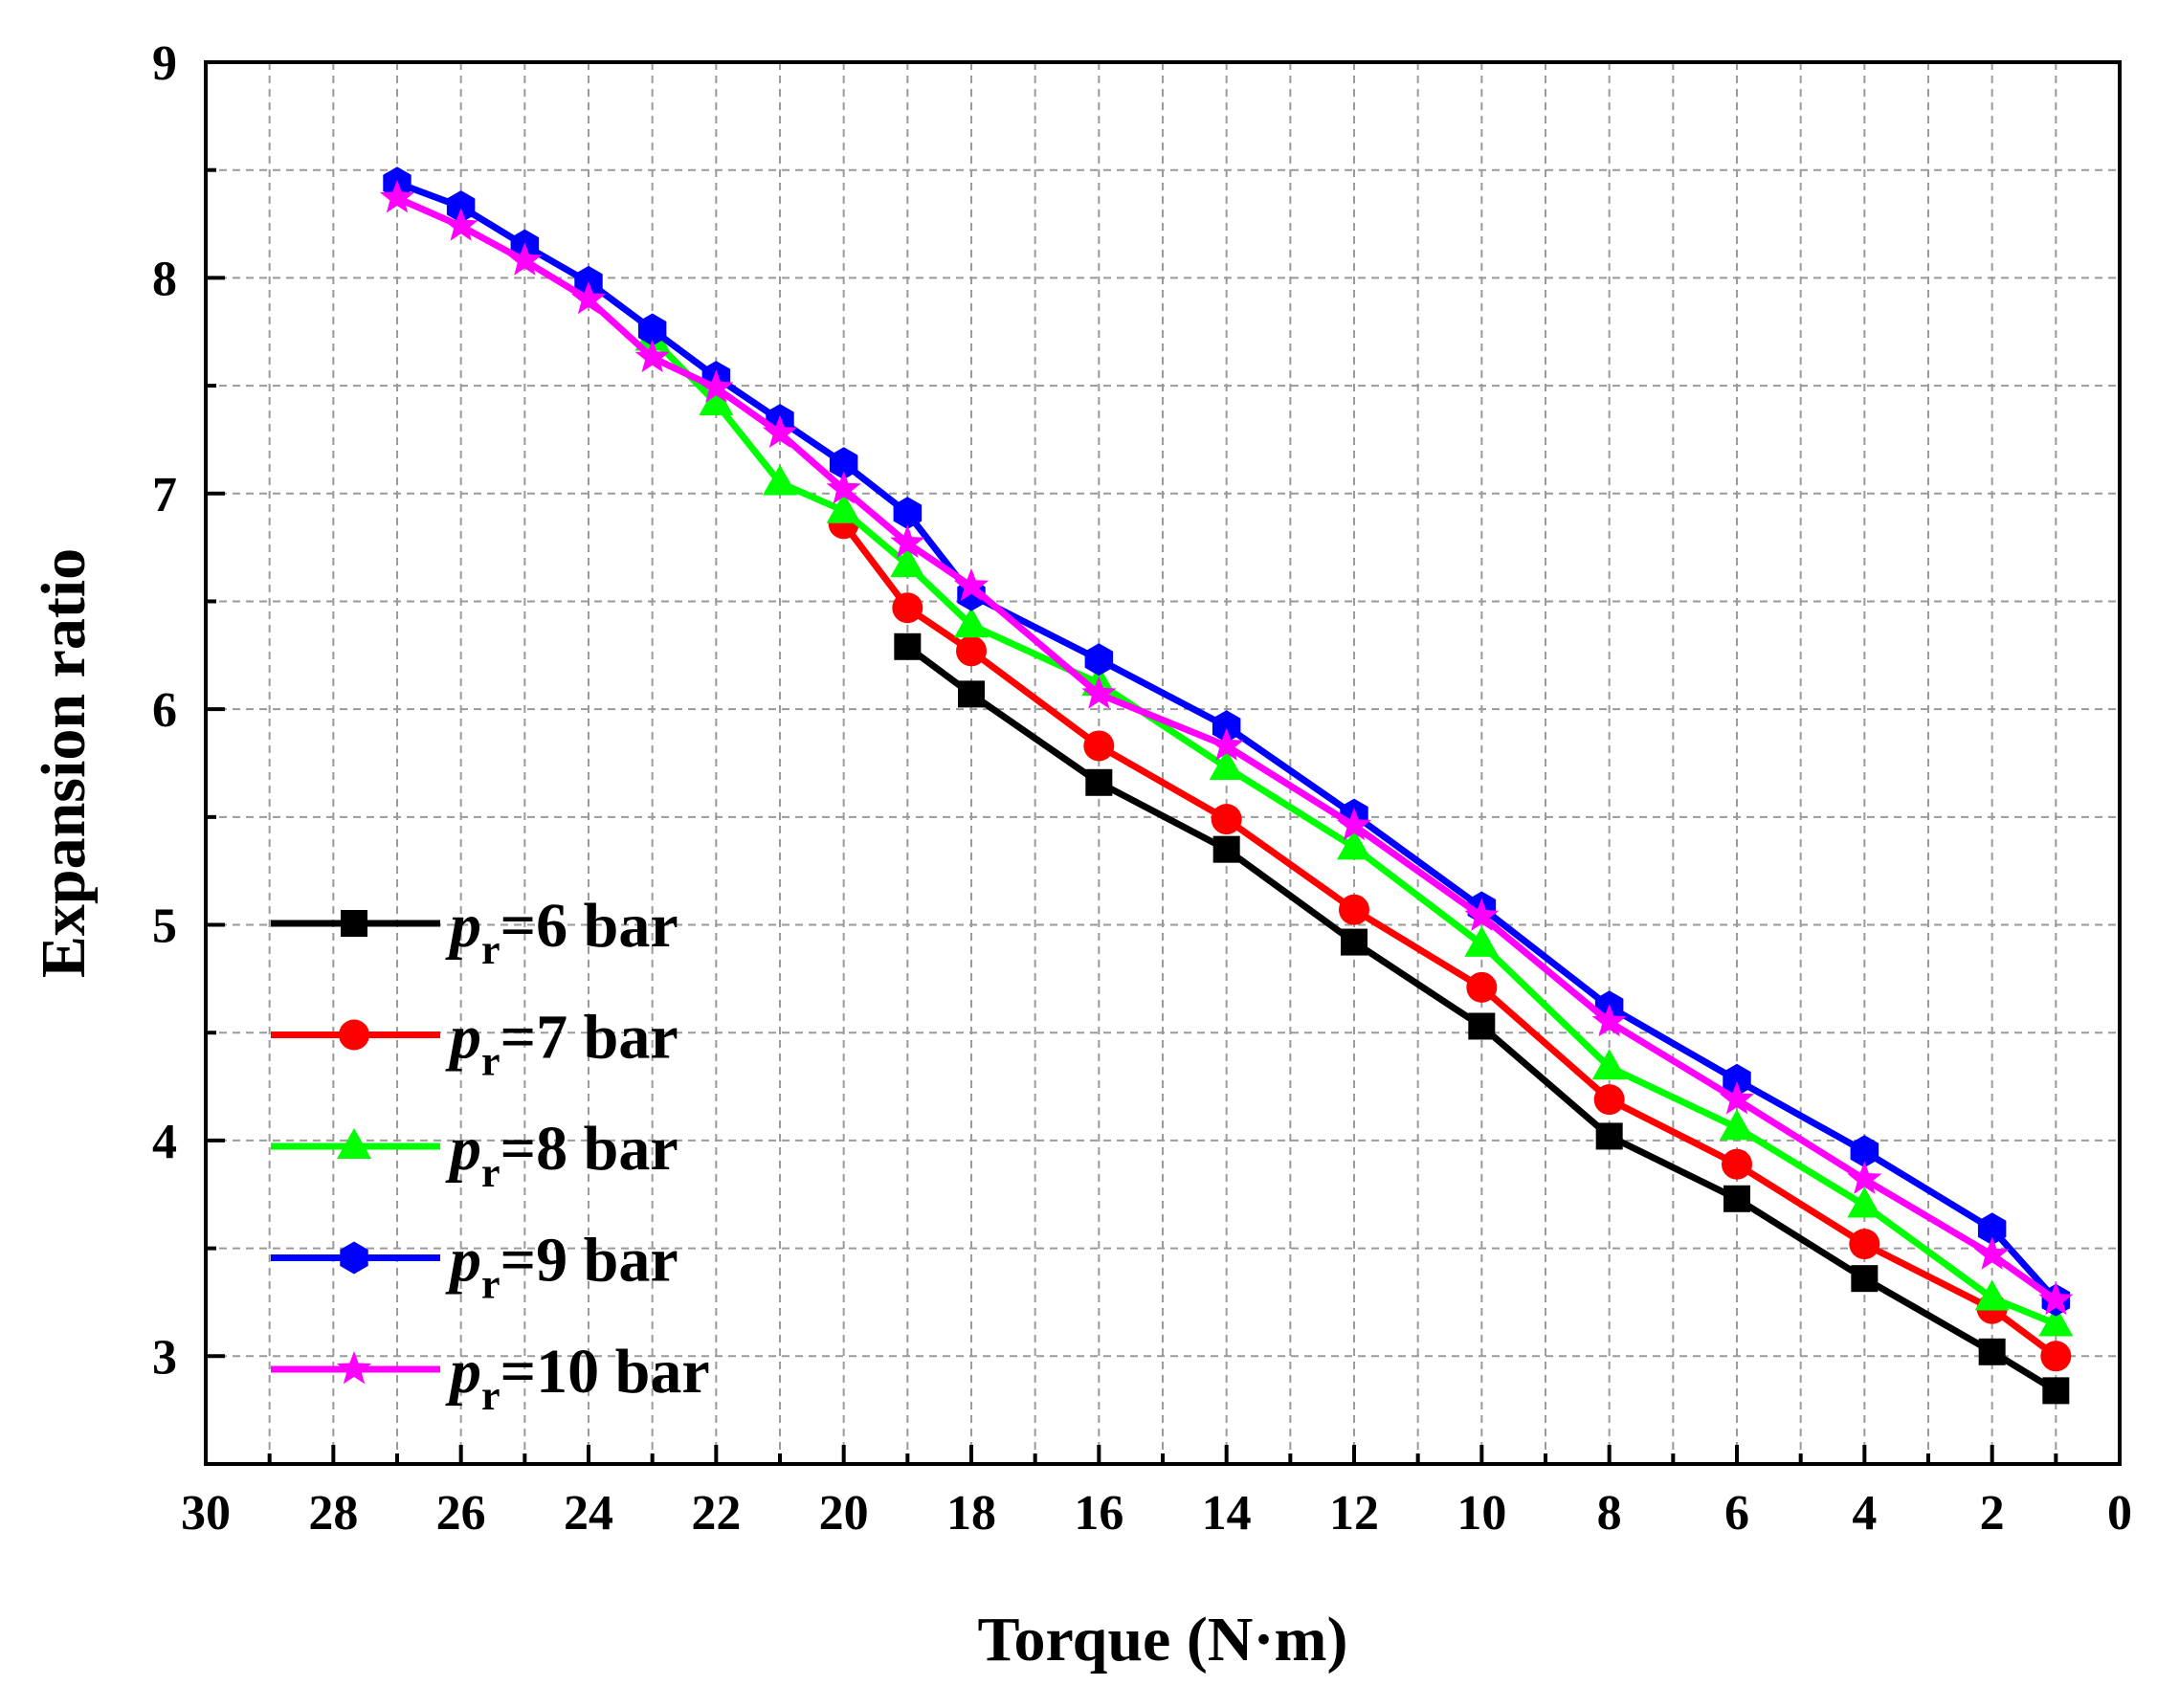  I want to click on x-tick-label: 28, so click(333, 1514).